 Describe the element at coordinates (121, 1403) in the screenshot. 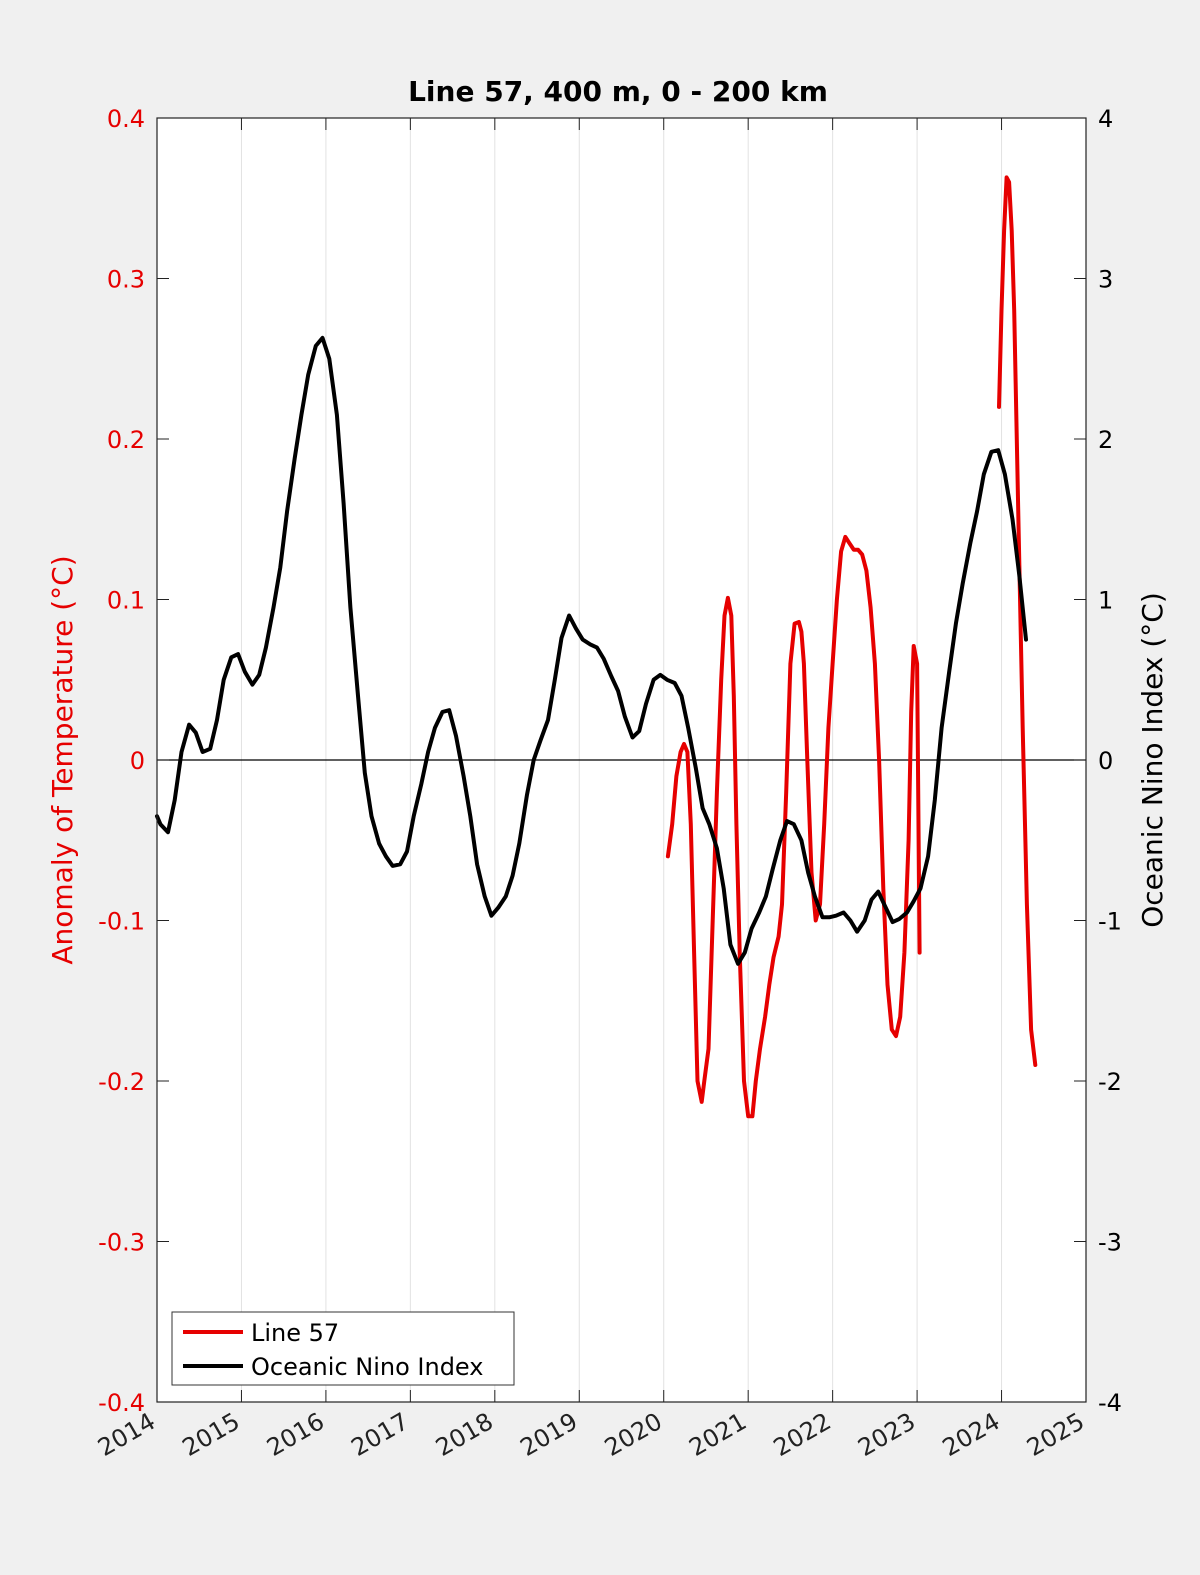

I see `y-tick-label-left: -0.4` at that location.